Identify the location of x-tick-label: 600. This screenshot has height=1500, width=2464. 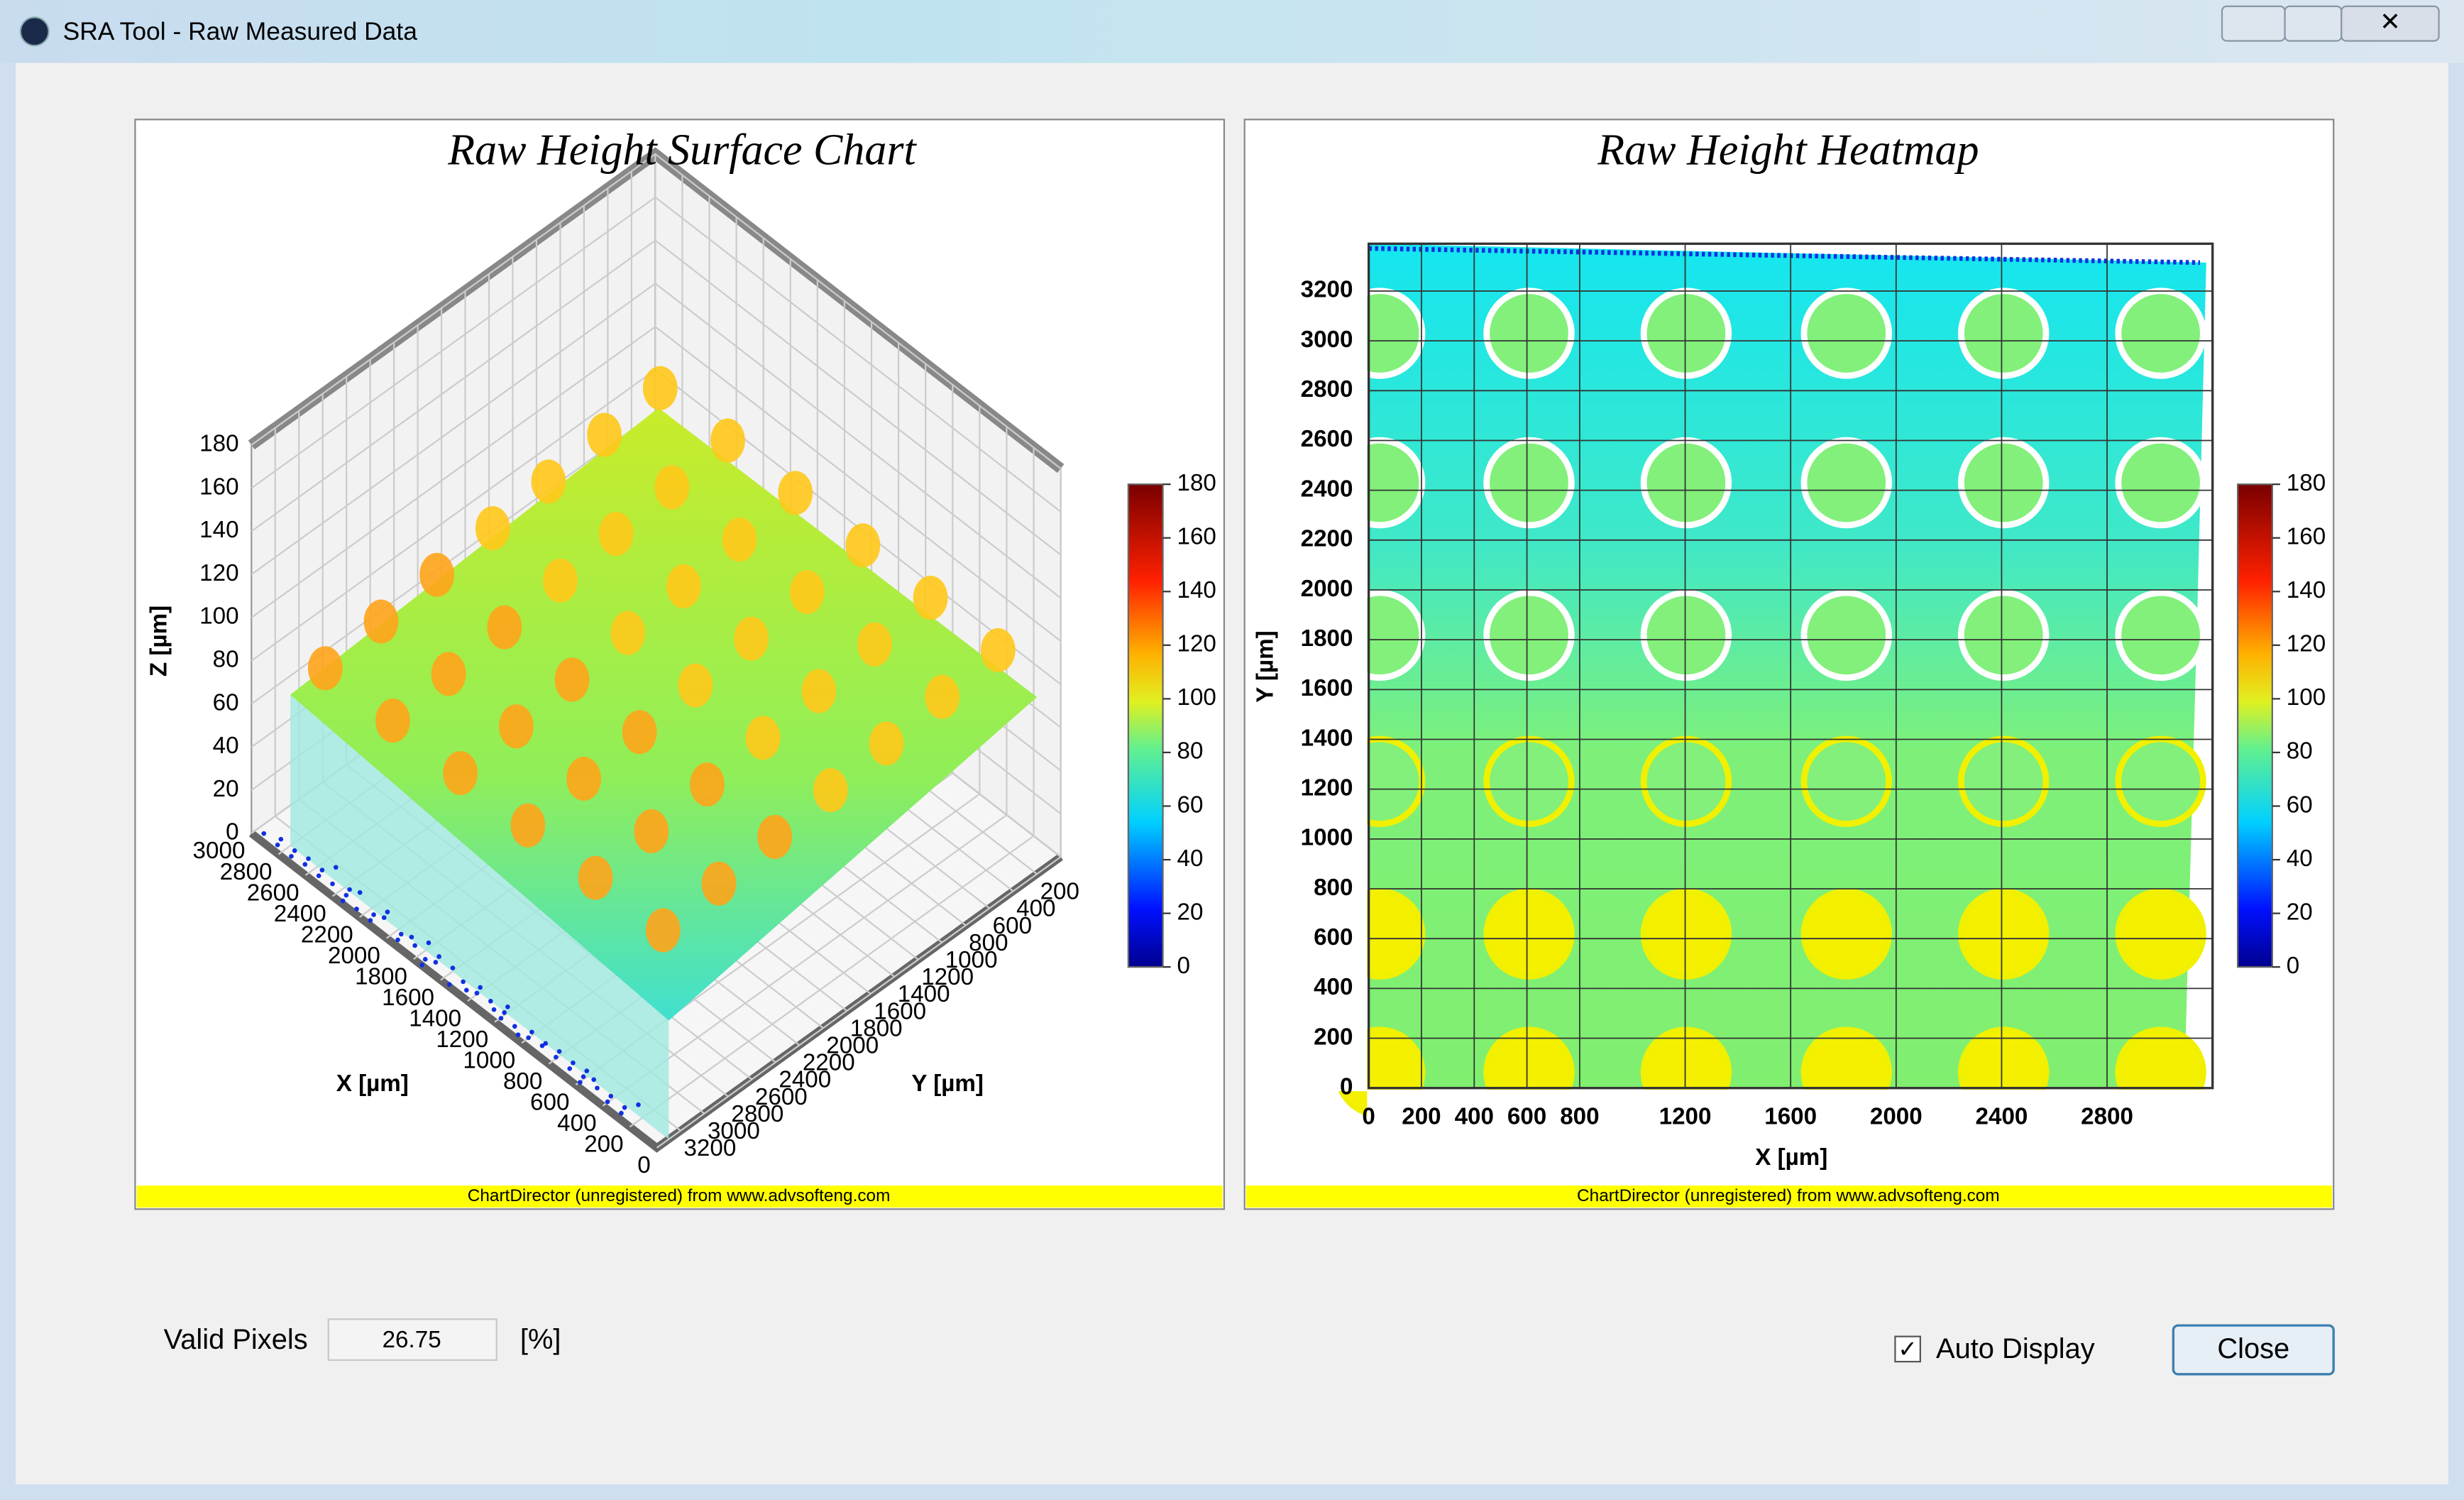
(550, 1103).